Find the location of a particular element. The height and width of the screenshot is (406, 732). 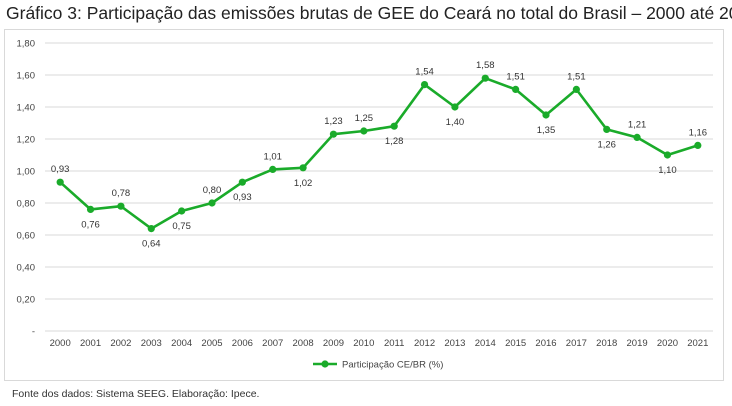

x-tick-label: 2020 is located at coordinates (667, 343).